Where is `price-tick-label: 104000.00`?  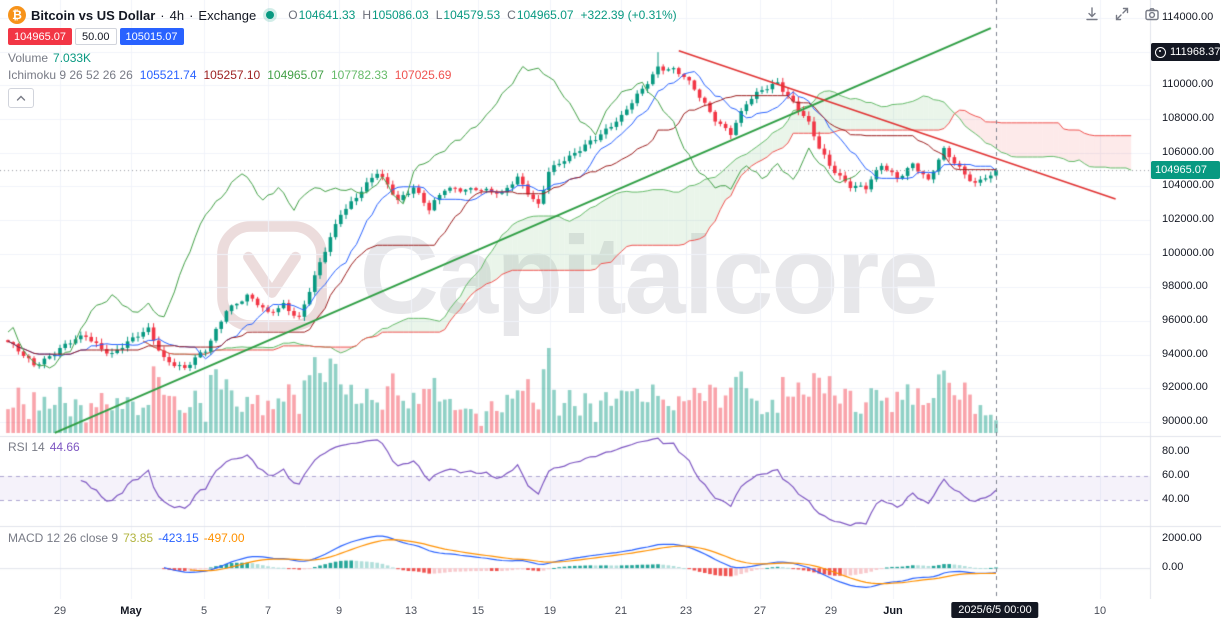 price-tick-label: 104000.00 is located at coordinates (1188, 185).